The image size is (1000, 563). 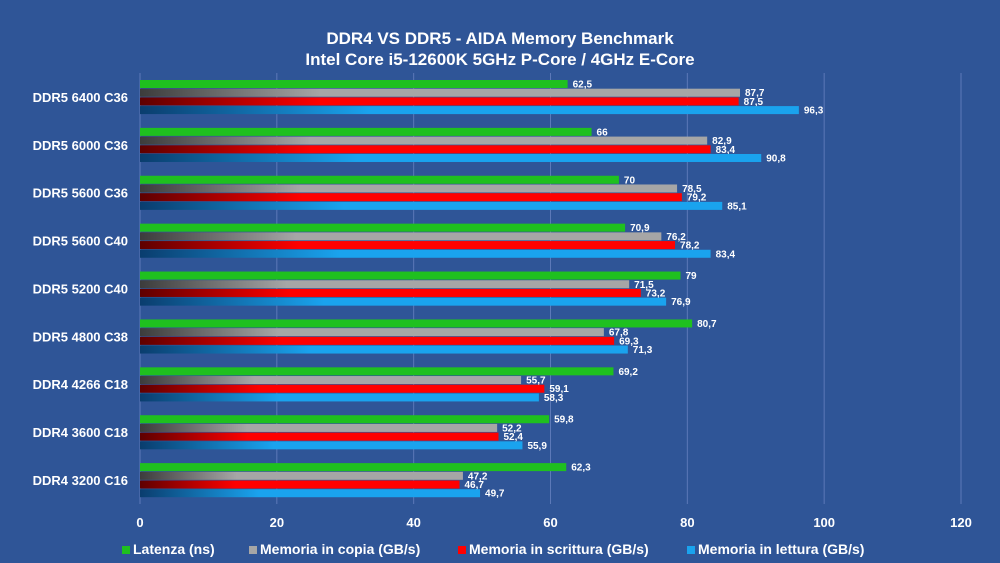 I want to click on chart-title: DDR4 VS DDR5 - AIDA Memory Benchmark, so click(x=500, y=38).